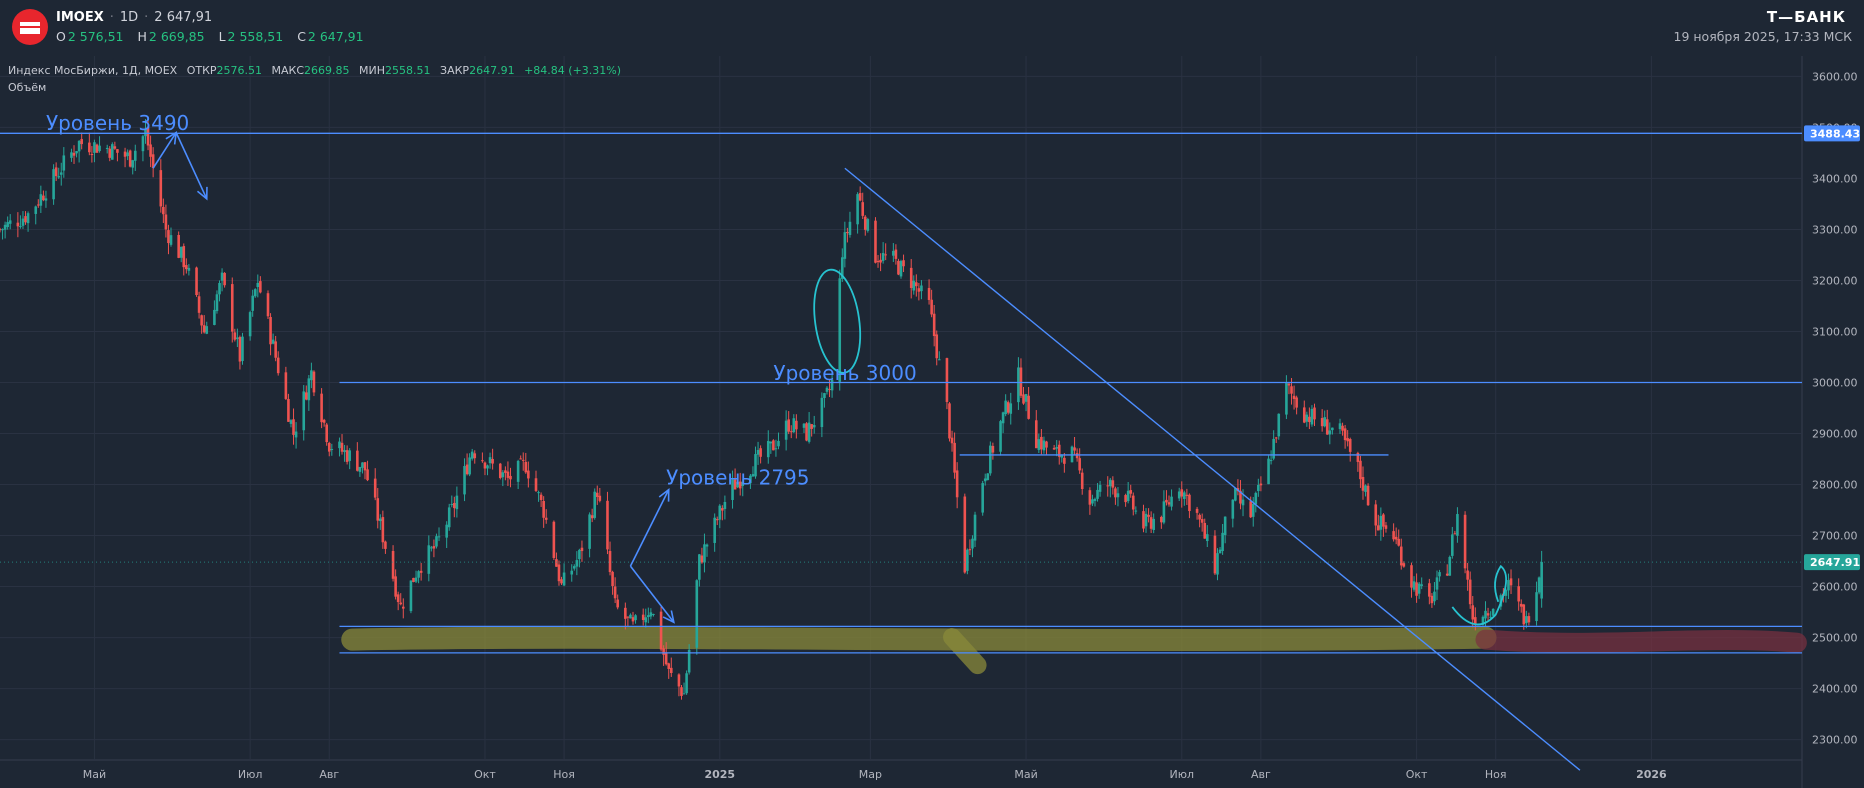 The height and width of the screenshot is (788, 1864). What do you see at coordinates (1835, 133) in the screenshot?
I see `price-tag-label: 3488.43` at bounding box center [1835, 133].